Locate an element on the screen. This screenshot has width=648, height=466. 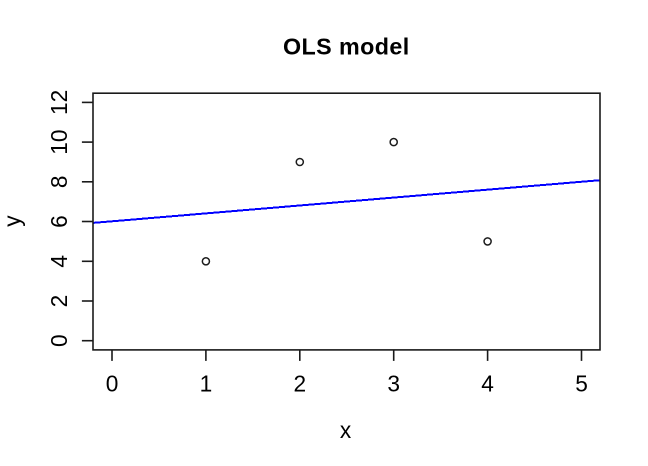
svg-text: 12 is located at coordinates (59, 102).